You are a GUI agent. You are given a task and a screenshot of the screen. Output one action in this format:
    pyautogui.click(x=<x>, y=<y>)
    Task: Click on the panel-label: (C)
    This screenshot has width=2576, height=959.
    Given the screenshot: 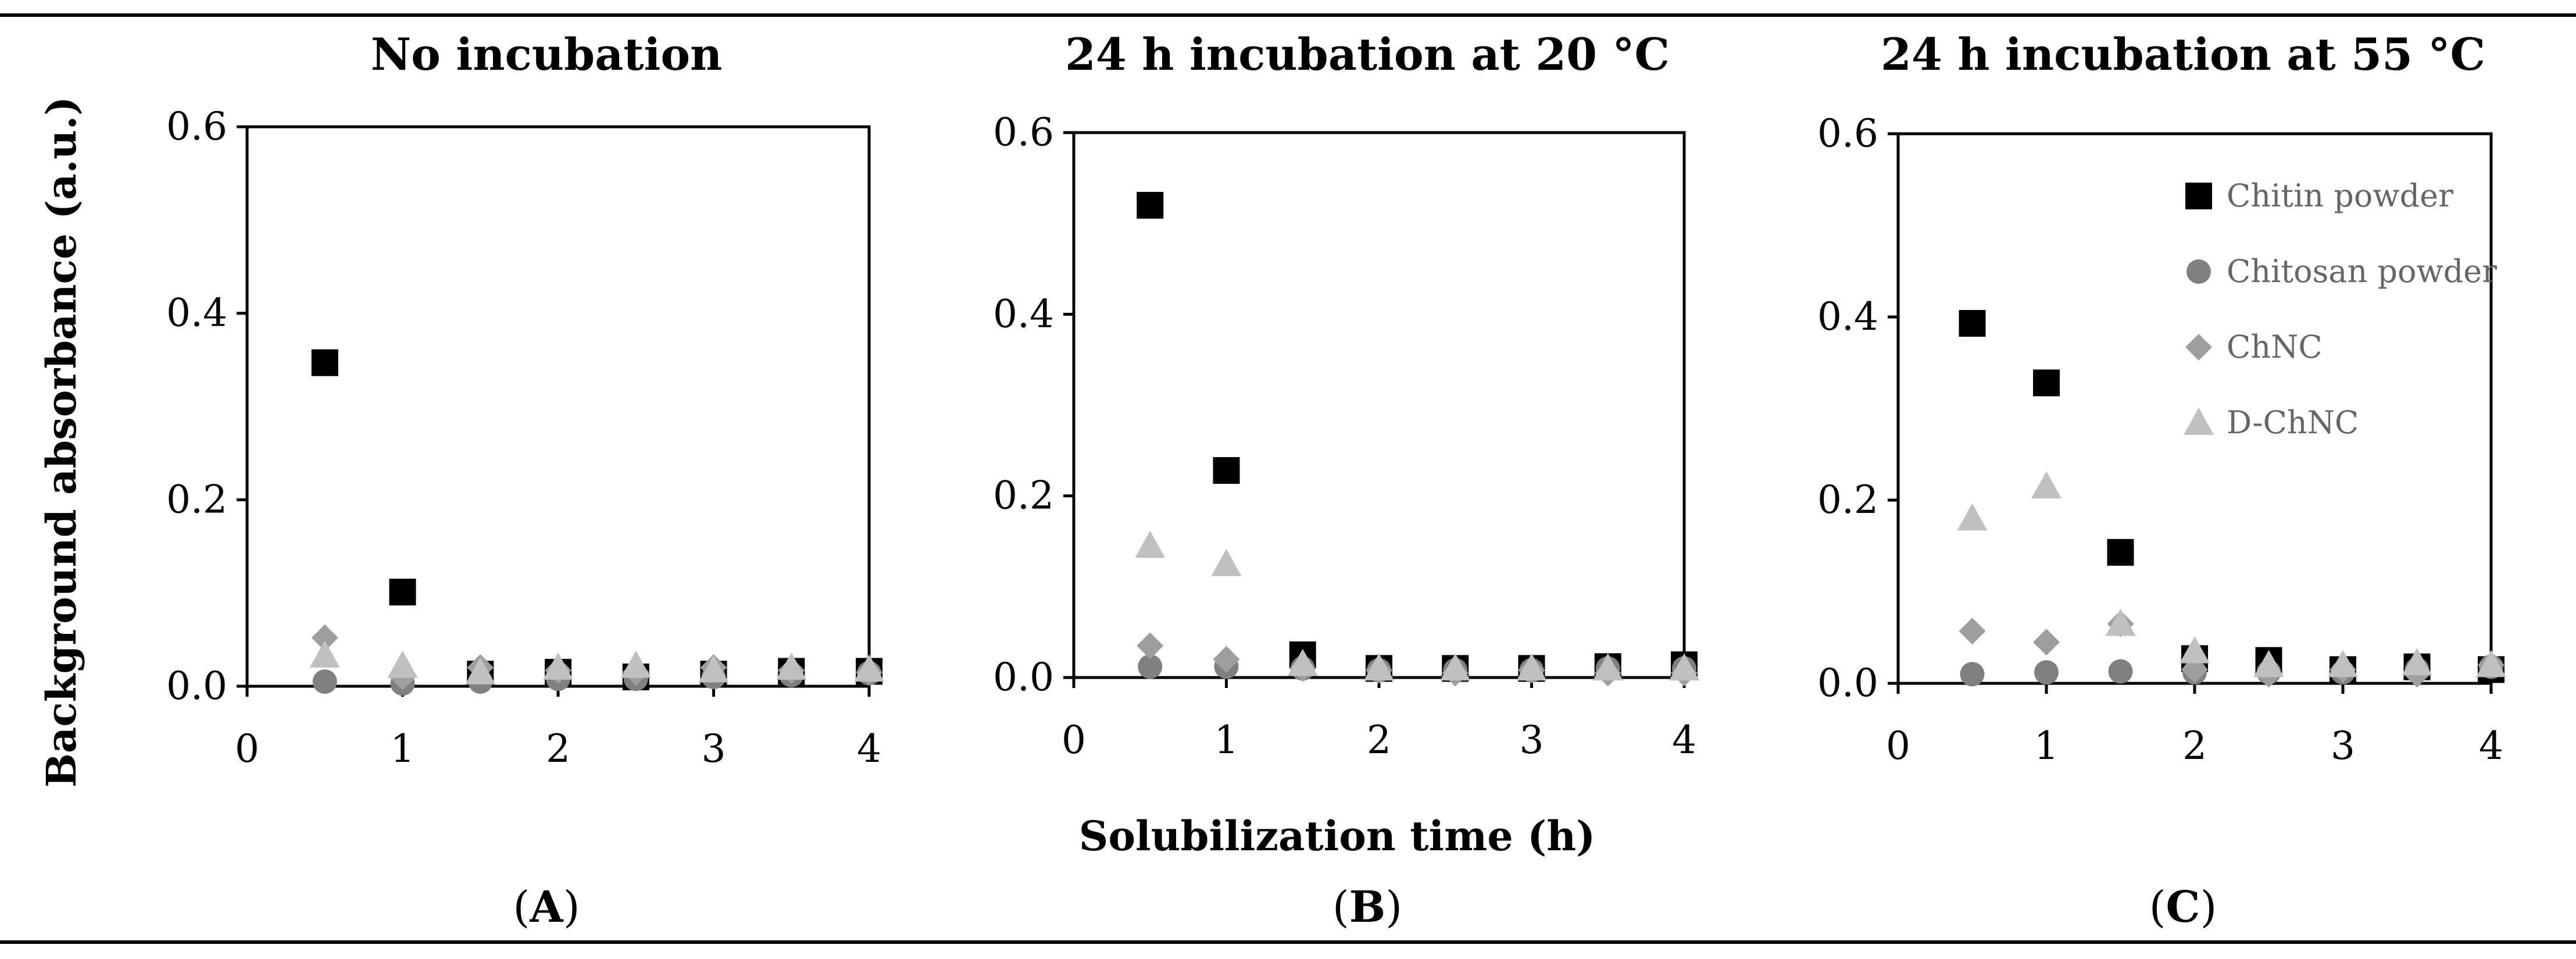 What is the action you would take?
    pyautogui.click(x=2183, y=907)
    